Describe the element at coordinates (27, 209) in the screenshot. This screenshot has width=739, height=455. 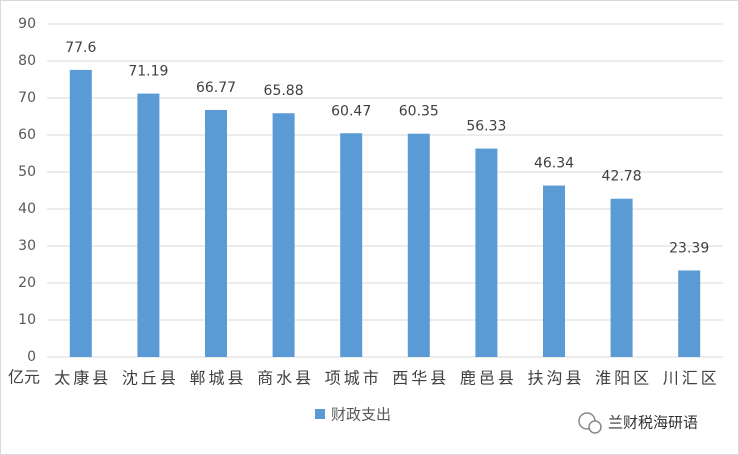
I see `y-tick-label: 40` at that location.